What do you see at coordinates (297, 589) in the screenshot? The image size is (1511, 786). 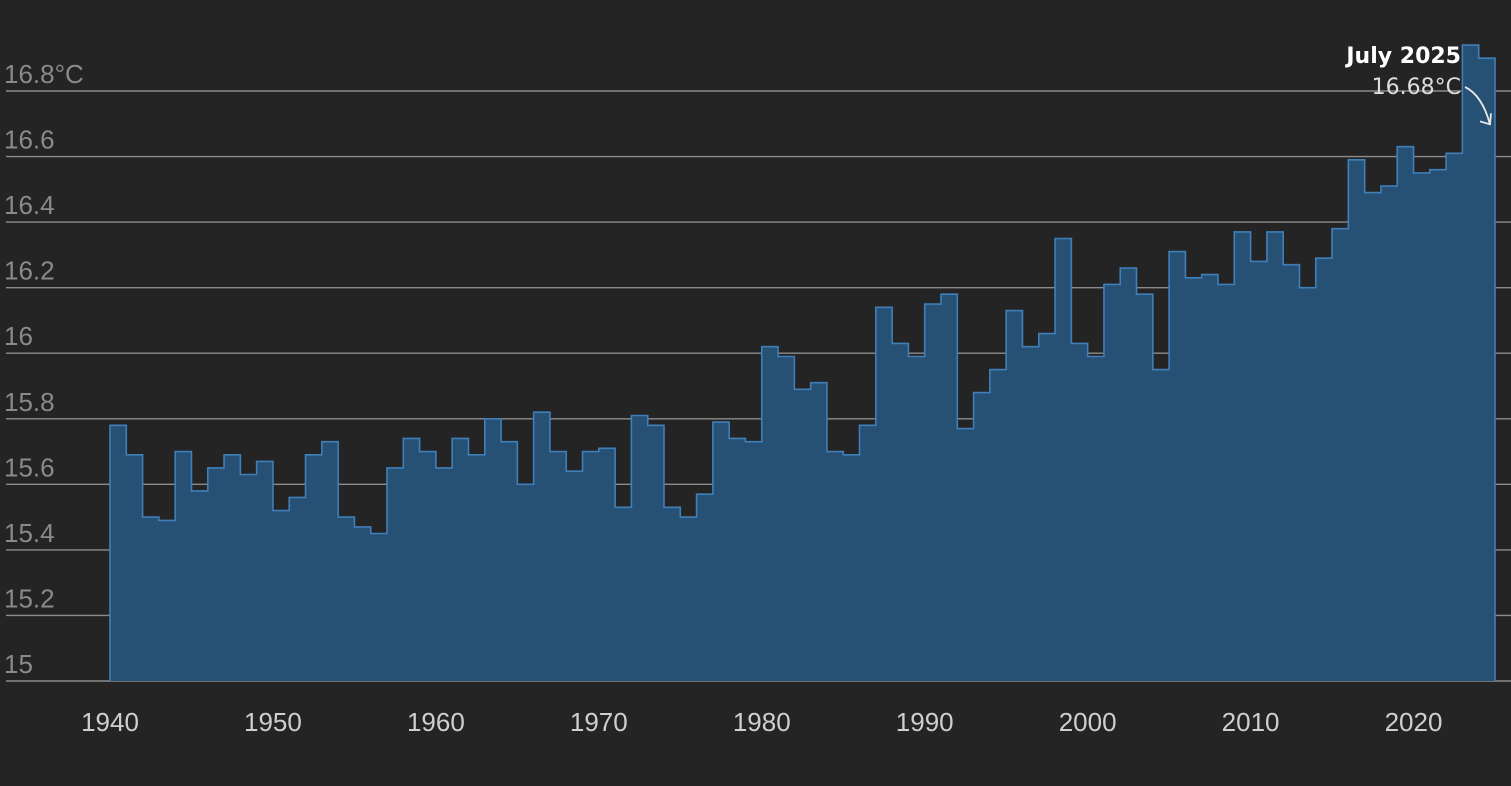 I see `year-bar-1951` at bounding box center [297, 589].